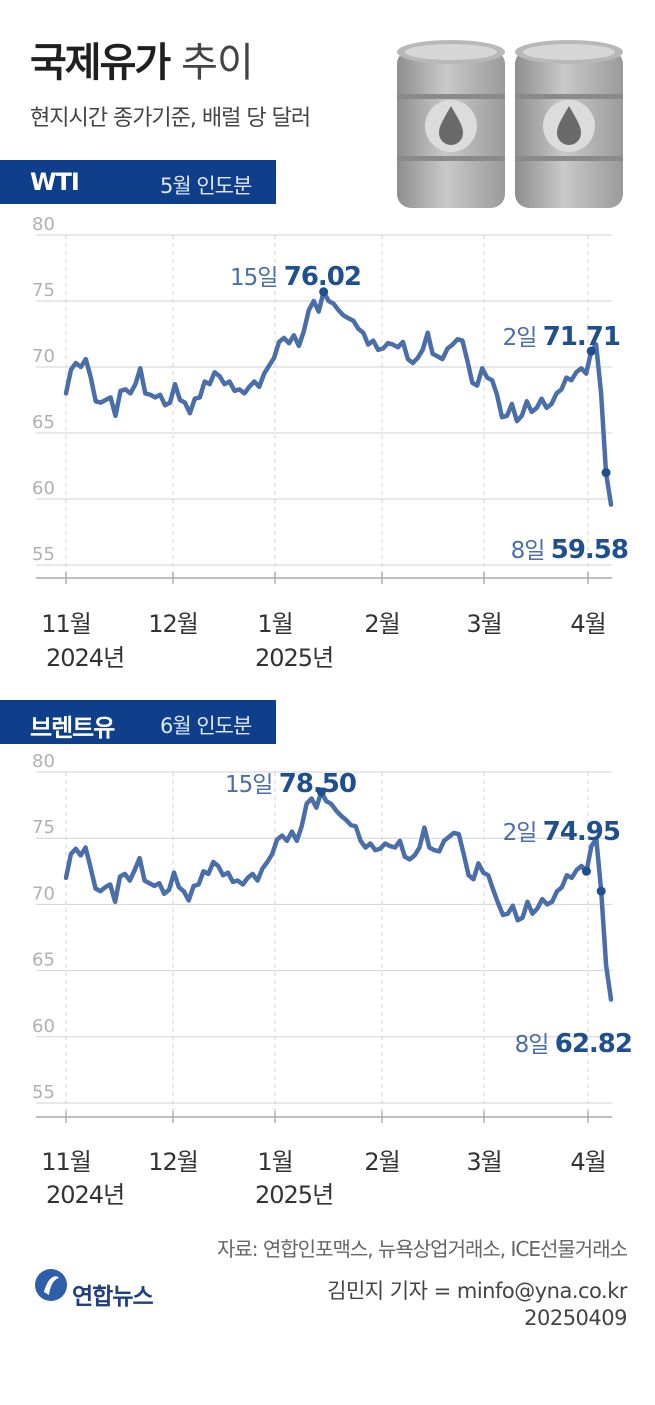  I want to click on credit: 김민지 기자 = minfo@yna.co.kr 20250409, so click(477, 1305).